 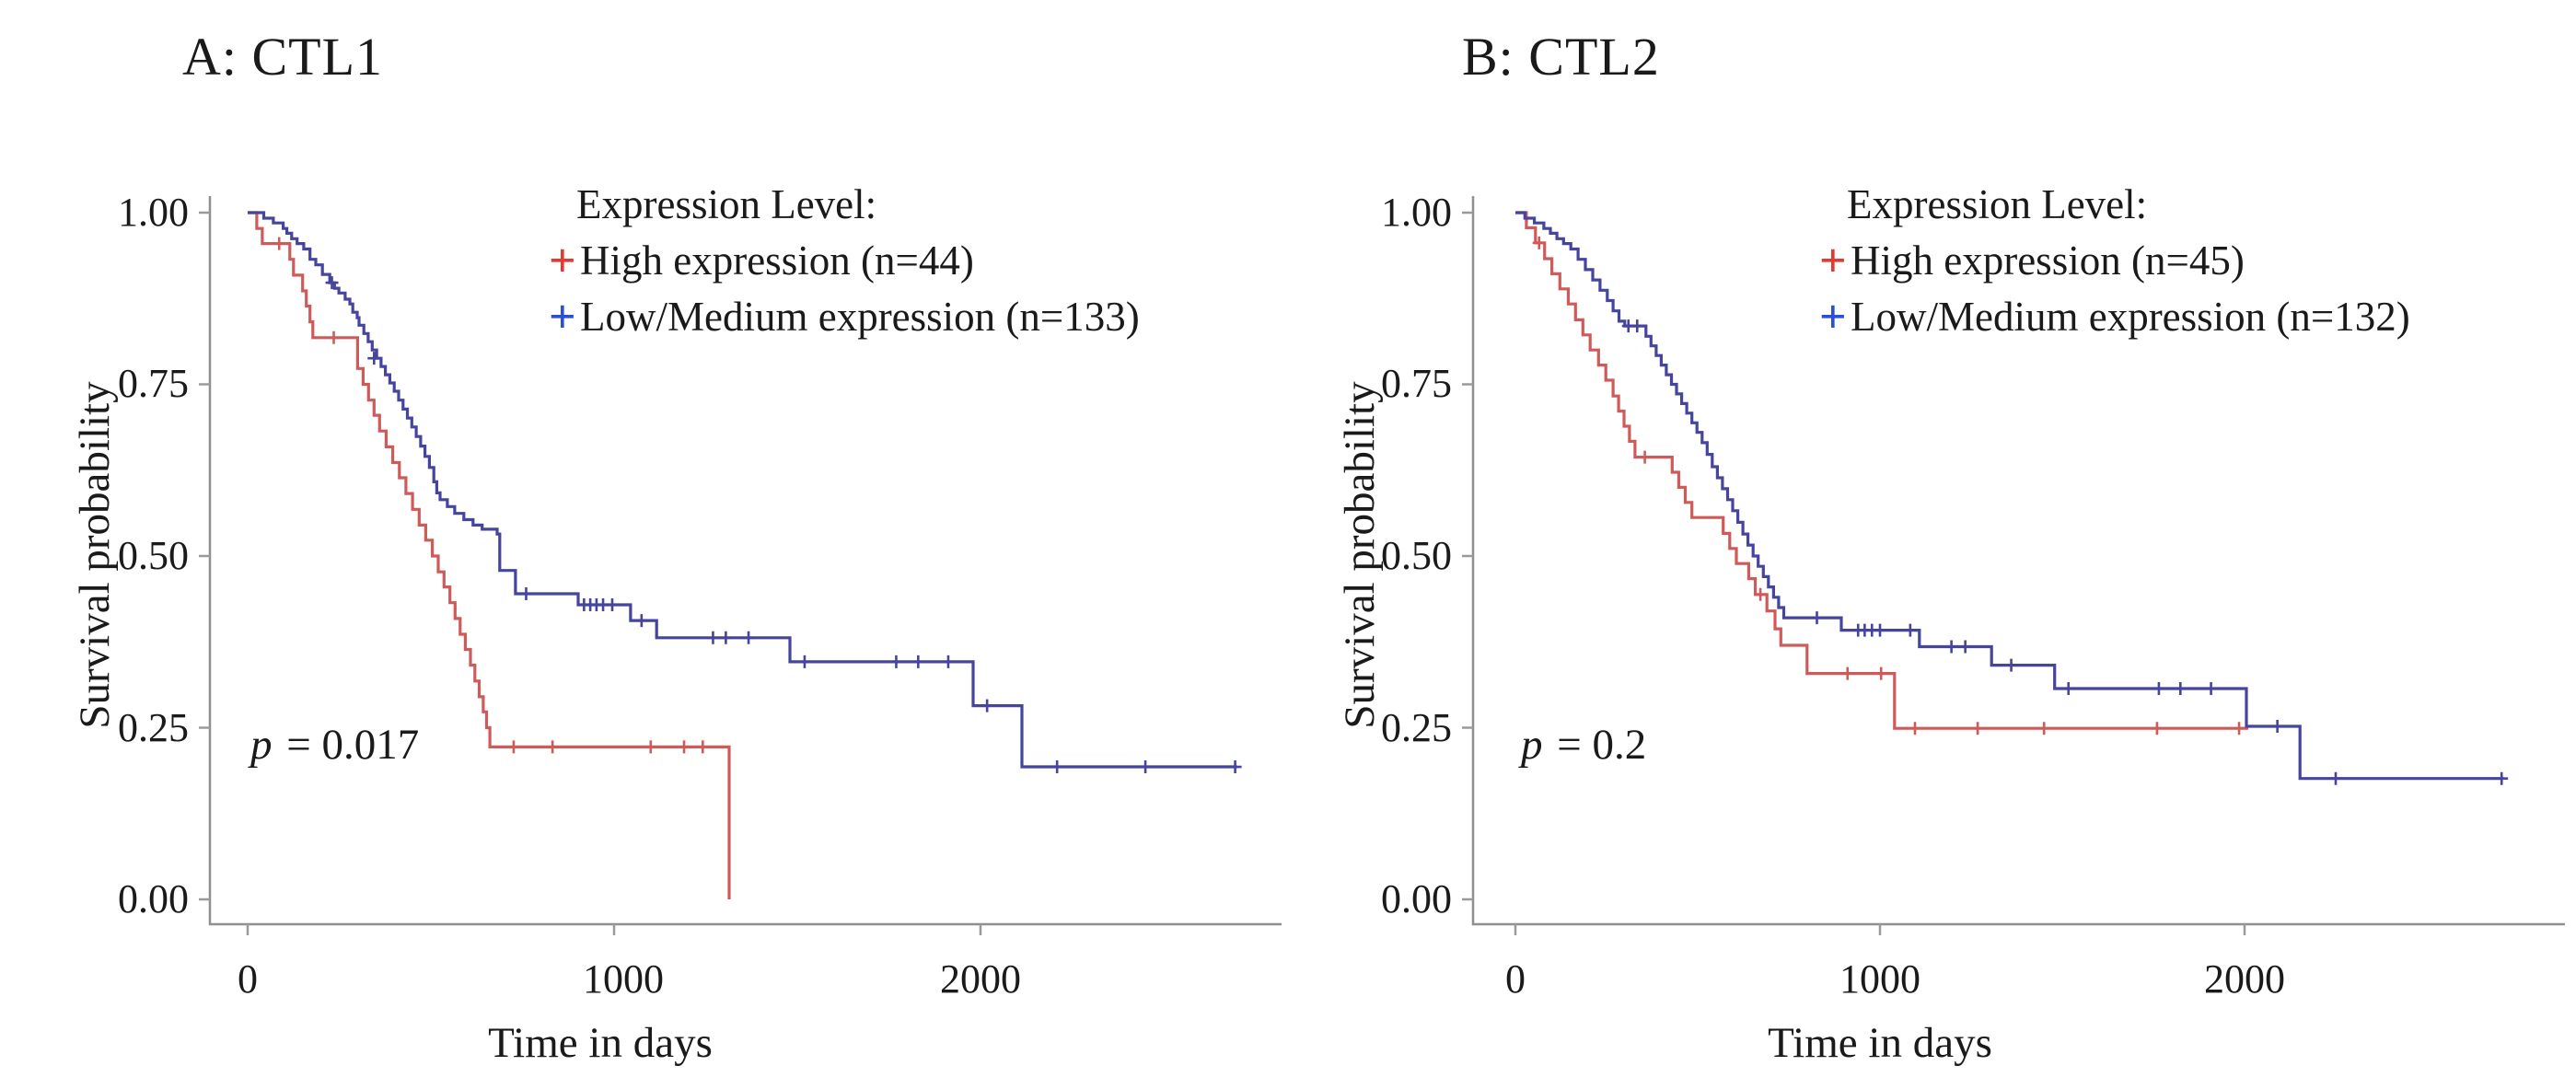 I want to click on legend-entry-high: + High expression (n=45), so click(x=2114, y=260).